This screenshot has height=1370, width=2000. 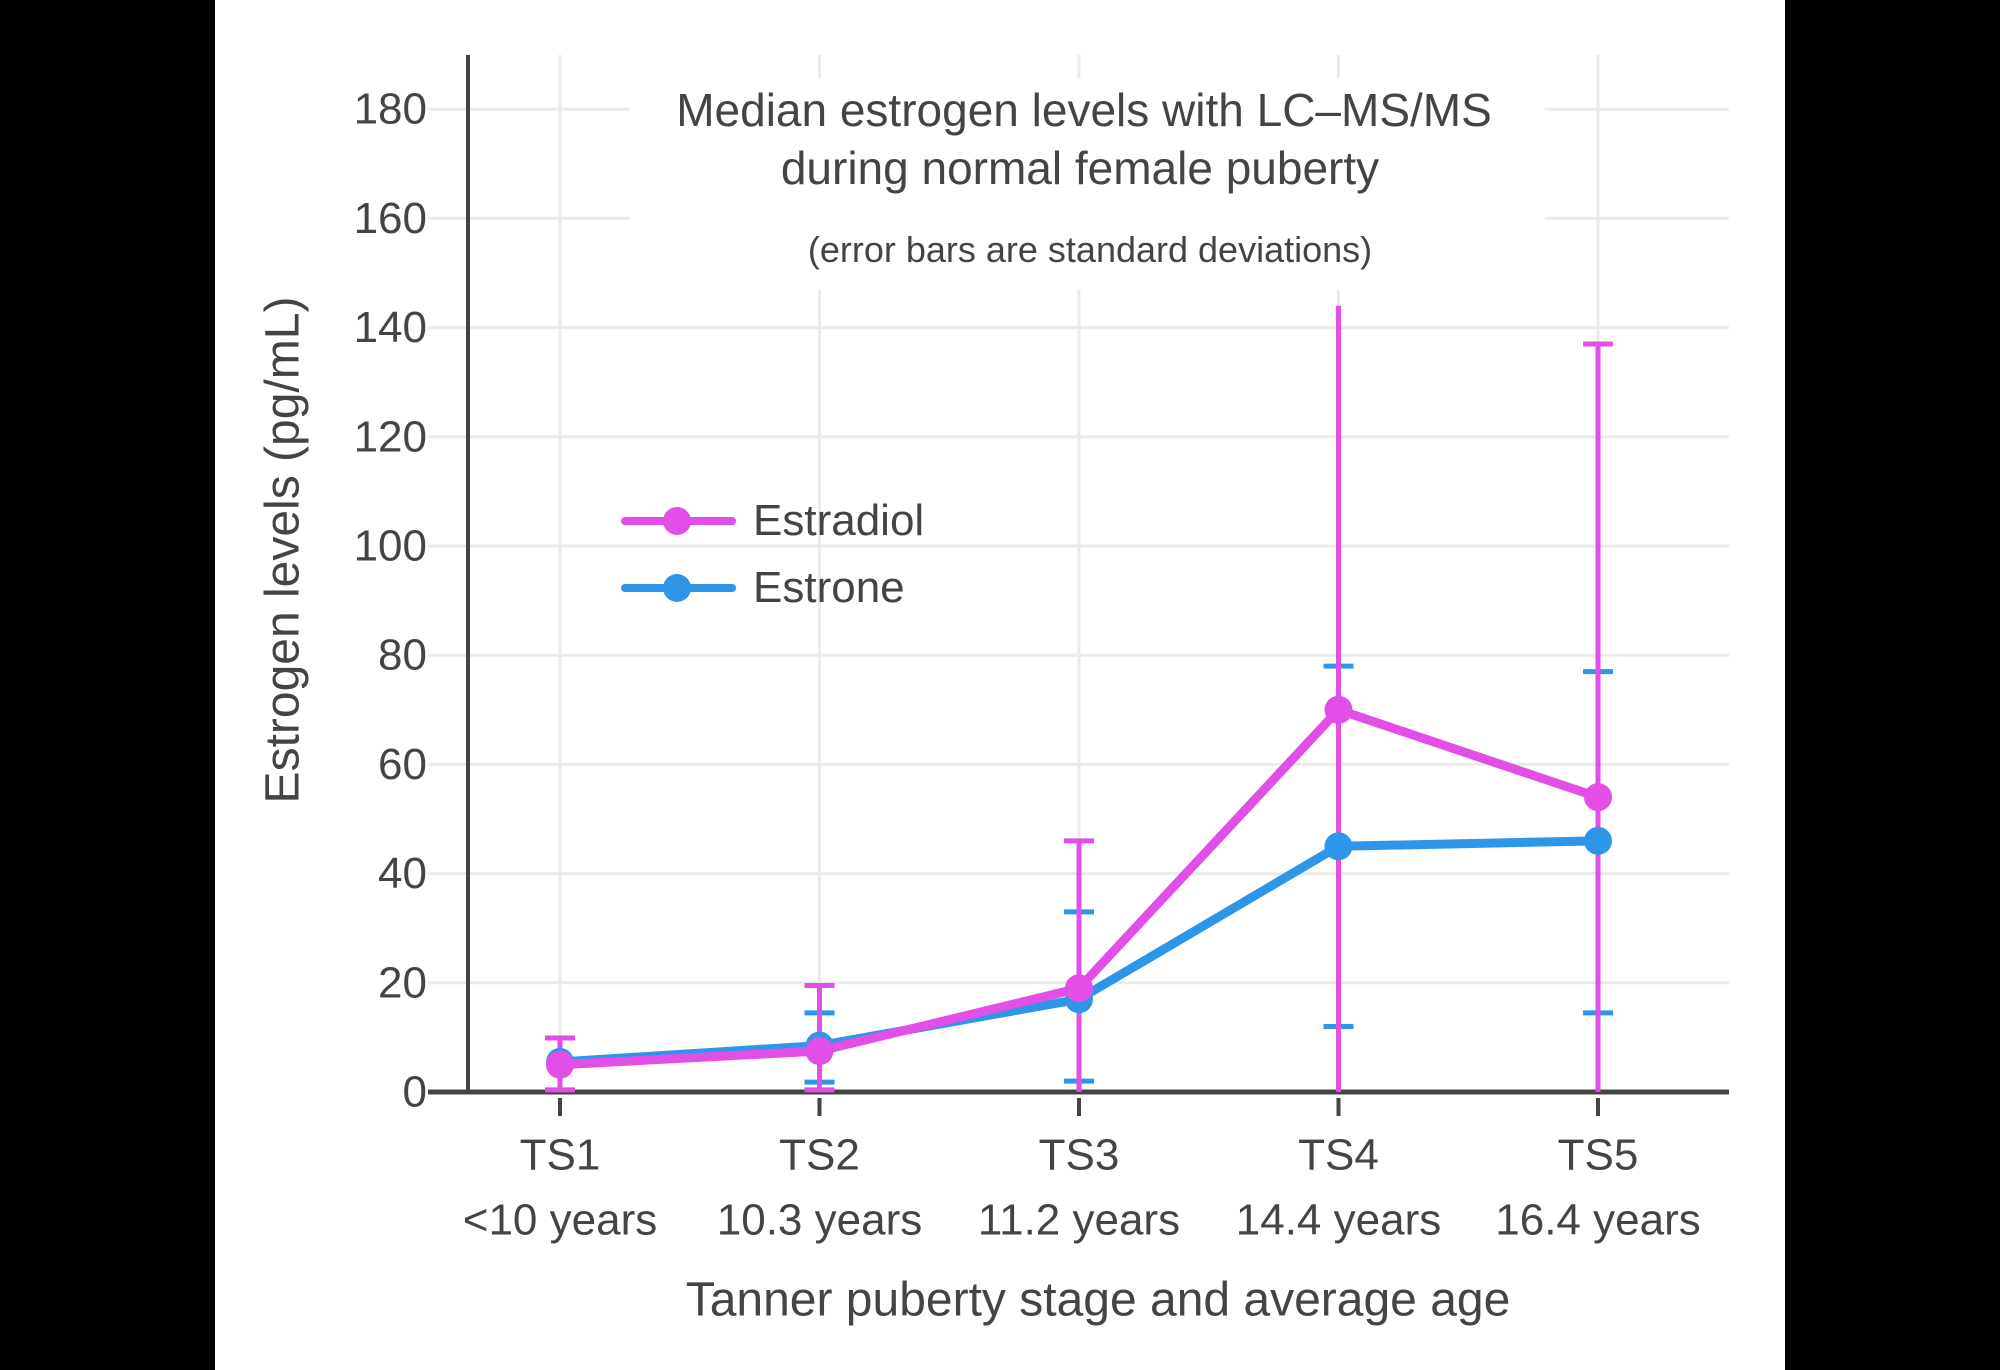 What do you see at coordinates (390, 436) in the screenshot?
I see `y-tick-label: 120` at bounding box center [390, 436].